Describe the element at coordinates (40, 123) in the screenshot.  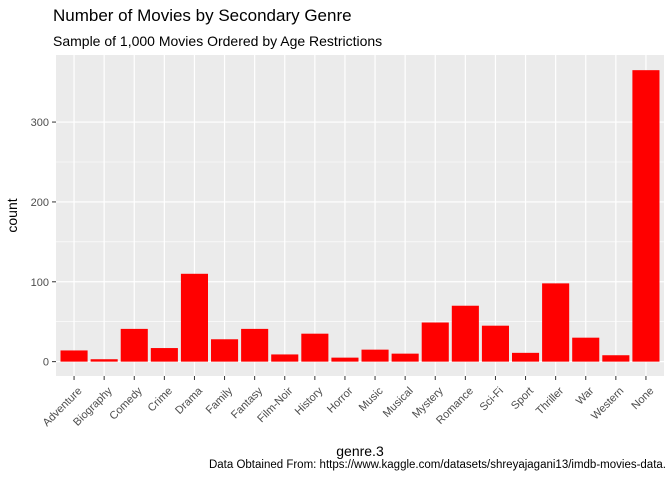
I see `y-tick-label: 300` at that location.